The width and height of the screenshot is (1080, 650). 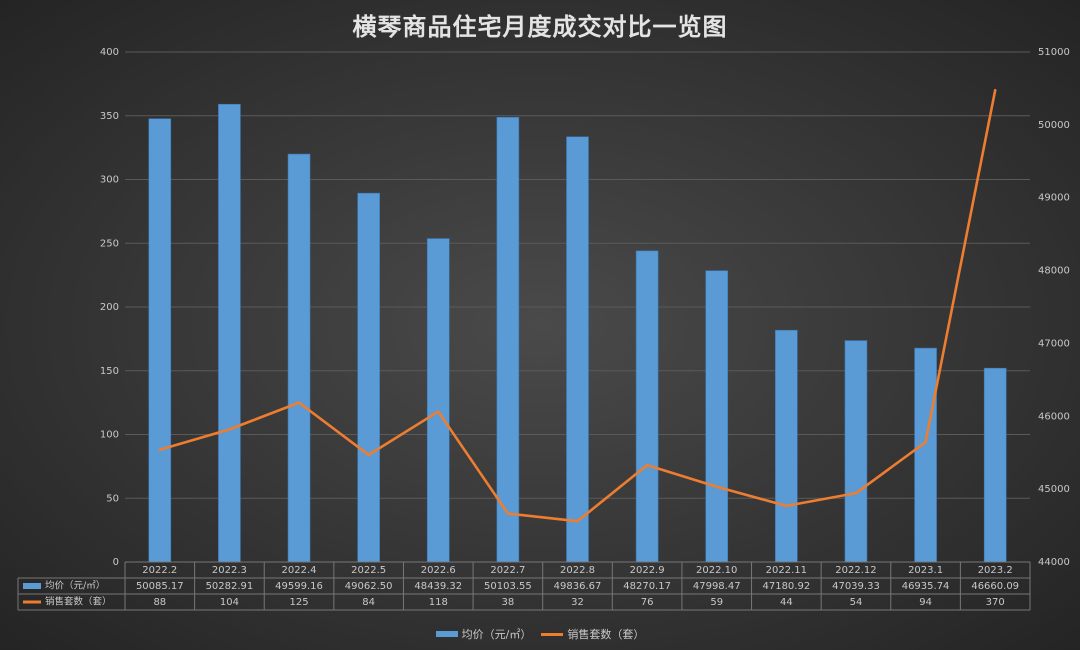 I want to click on left-tick-label: 200, so click(x=109, y=307).